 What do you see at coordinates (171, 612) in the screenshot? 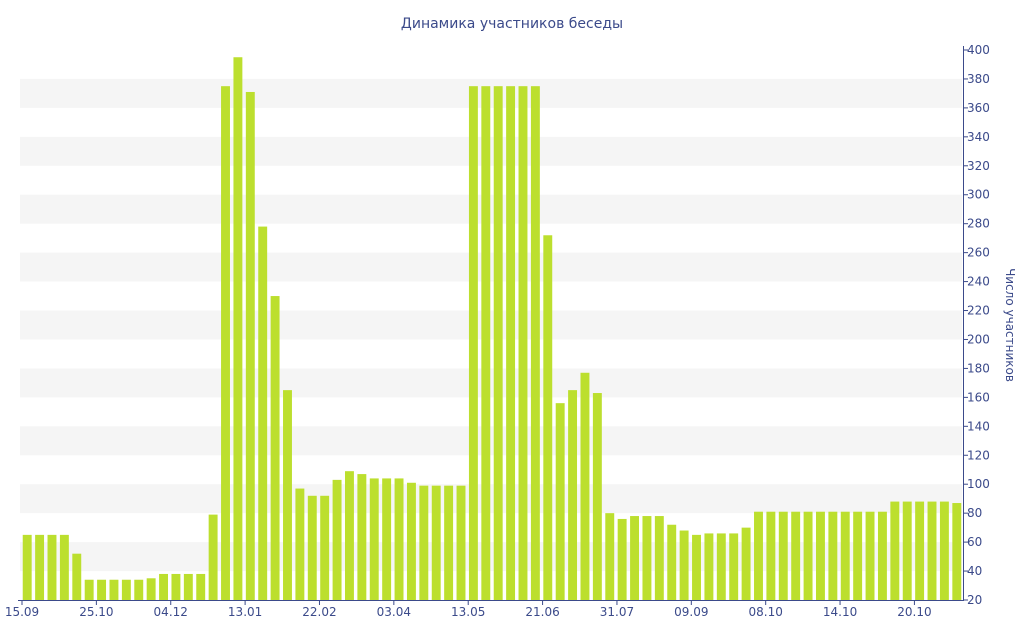
I see `x-tick-label: 04.12` at bounding box center [171, 612].